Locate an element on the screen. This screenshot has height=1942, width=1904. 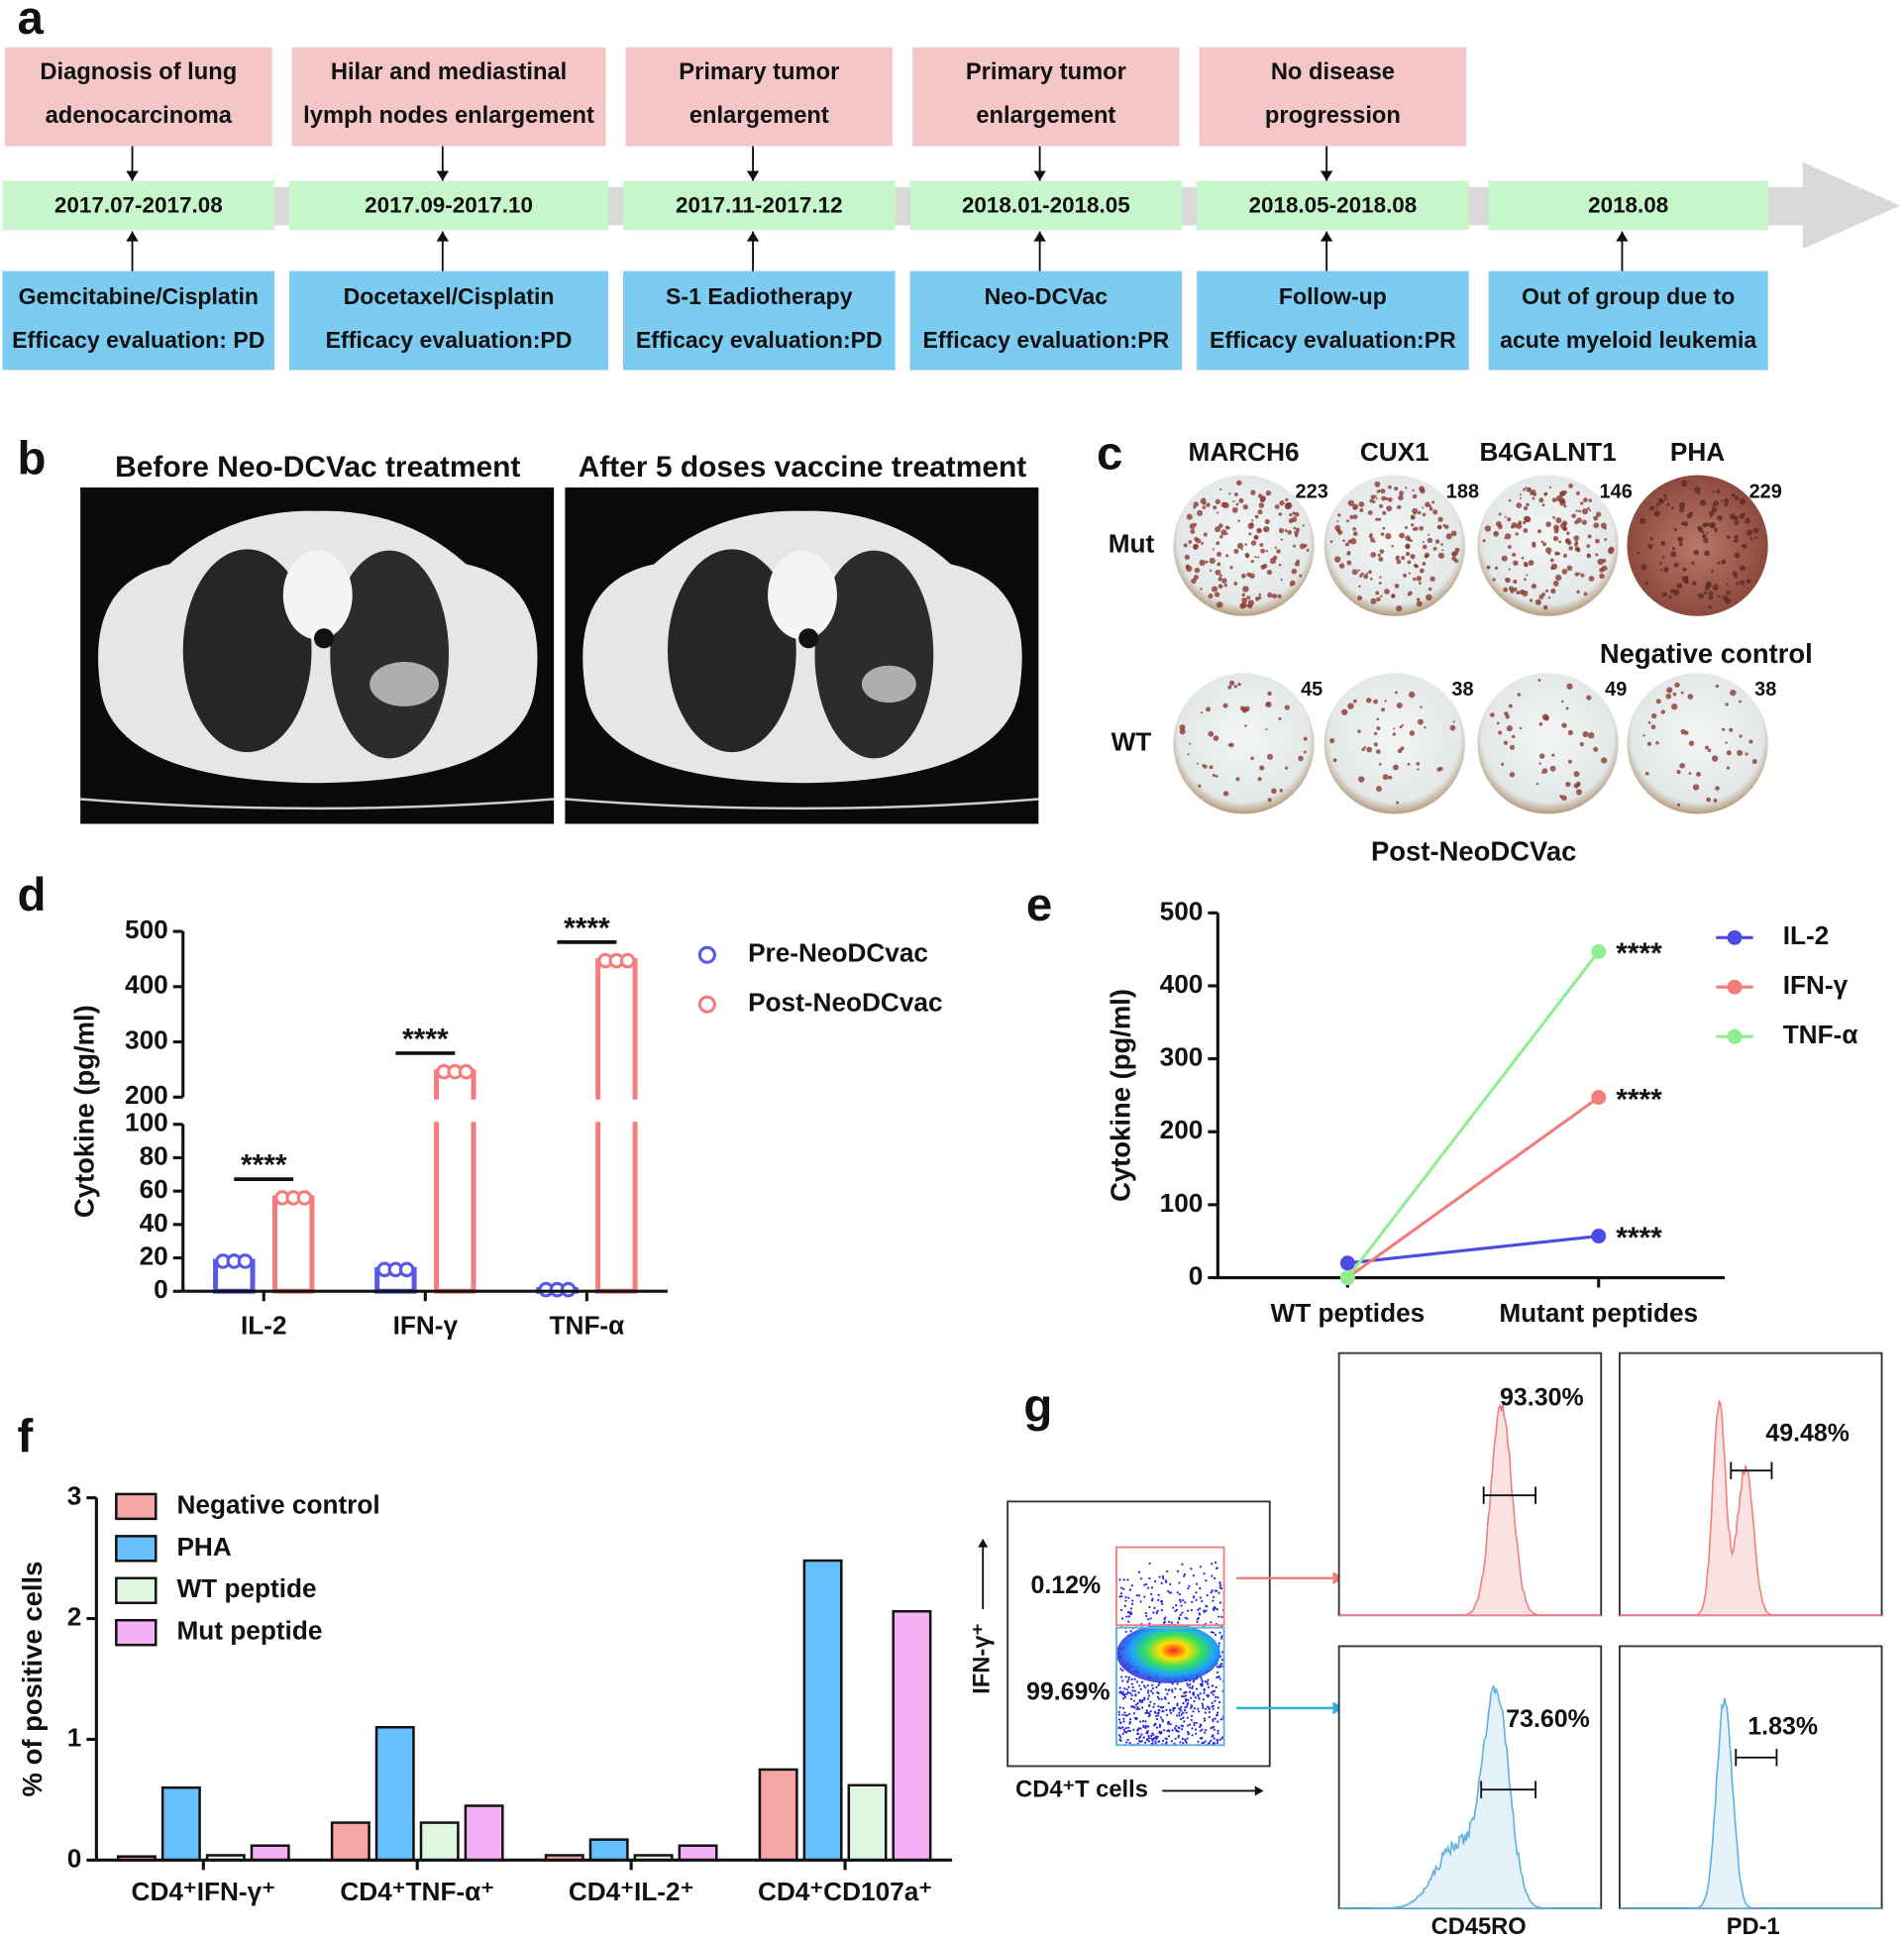
event-text: enlargement is located at coordinates (1045, 116).